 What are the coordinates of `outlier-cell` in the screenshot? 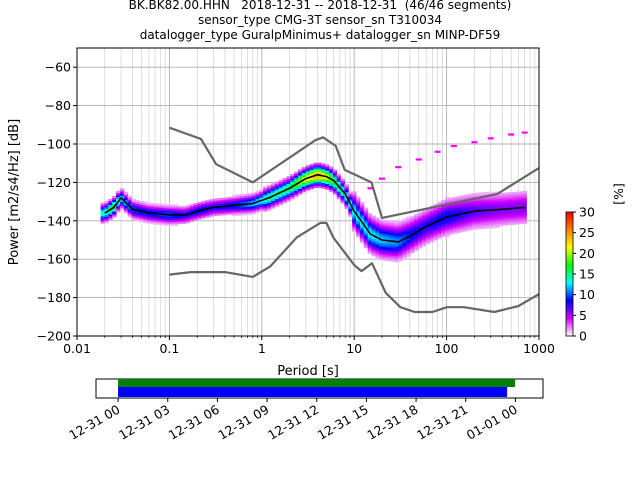 It's located at (511, 134).